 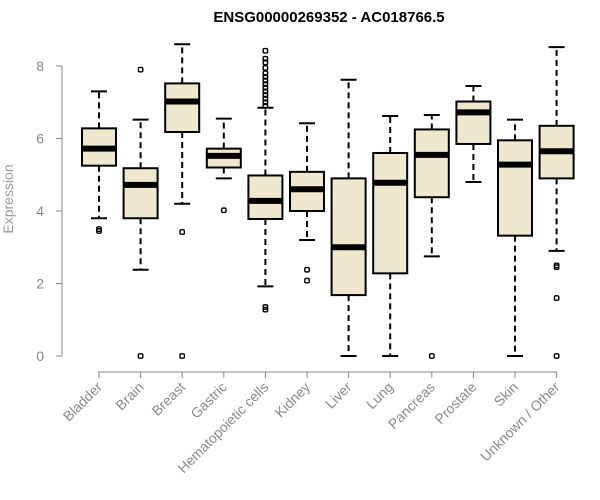 I want to click on box-liver, so click(x=348, y=217).